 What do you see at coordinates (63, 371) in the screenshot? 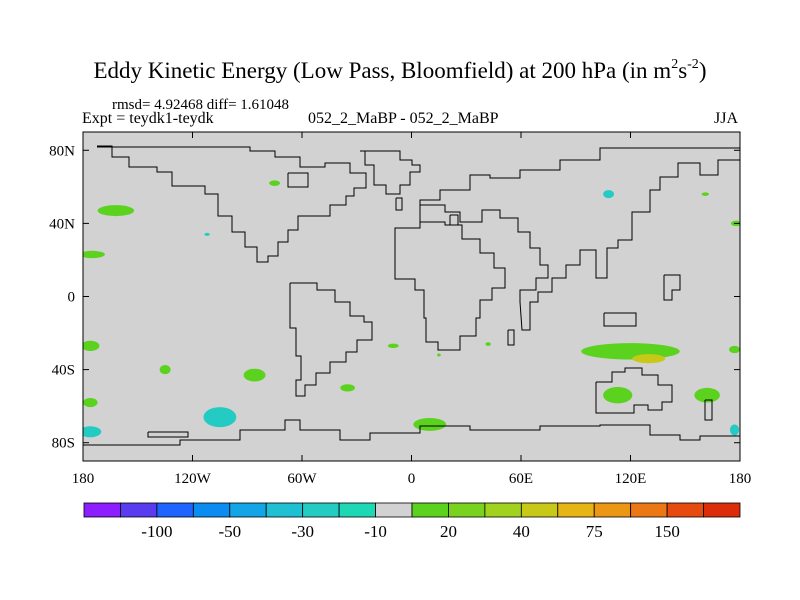
I see `y-tick-label-3: 40S` at bounding box center [63, 371].